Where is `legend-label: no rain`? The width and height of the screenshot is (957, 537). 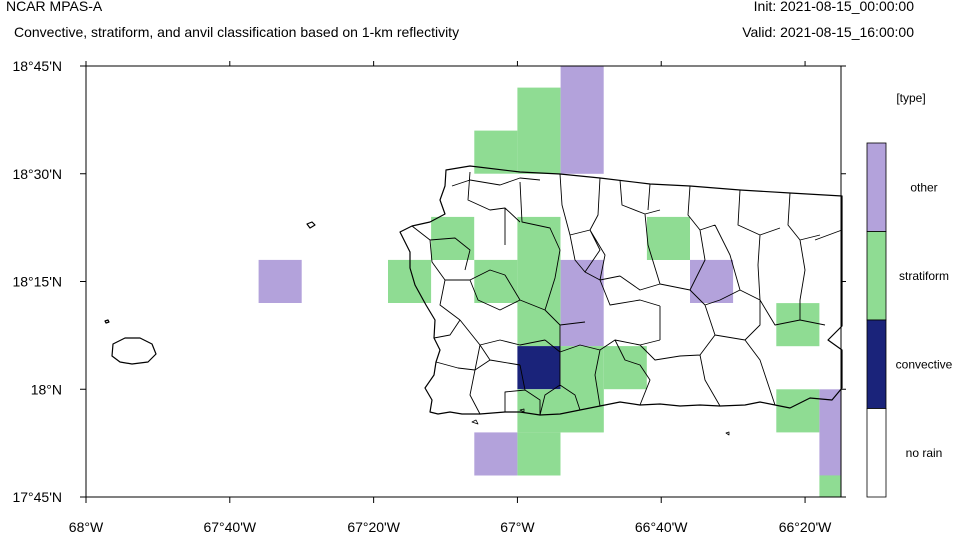
legend-label: no rain is located at coordinates (924, 453).